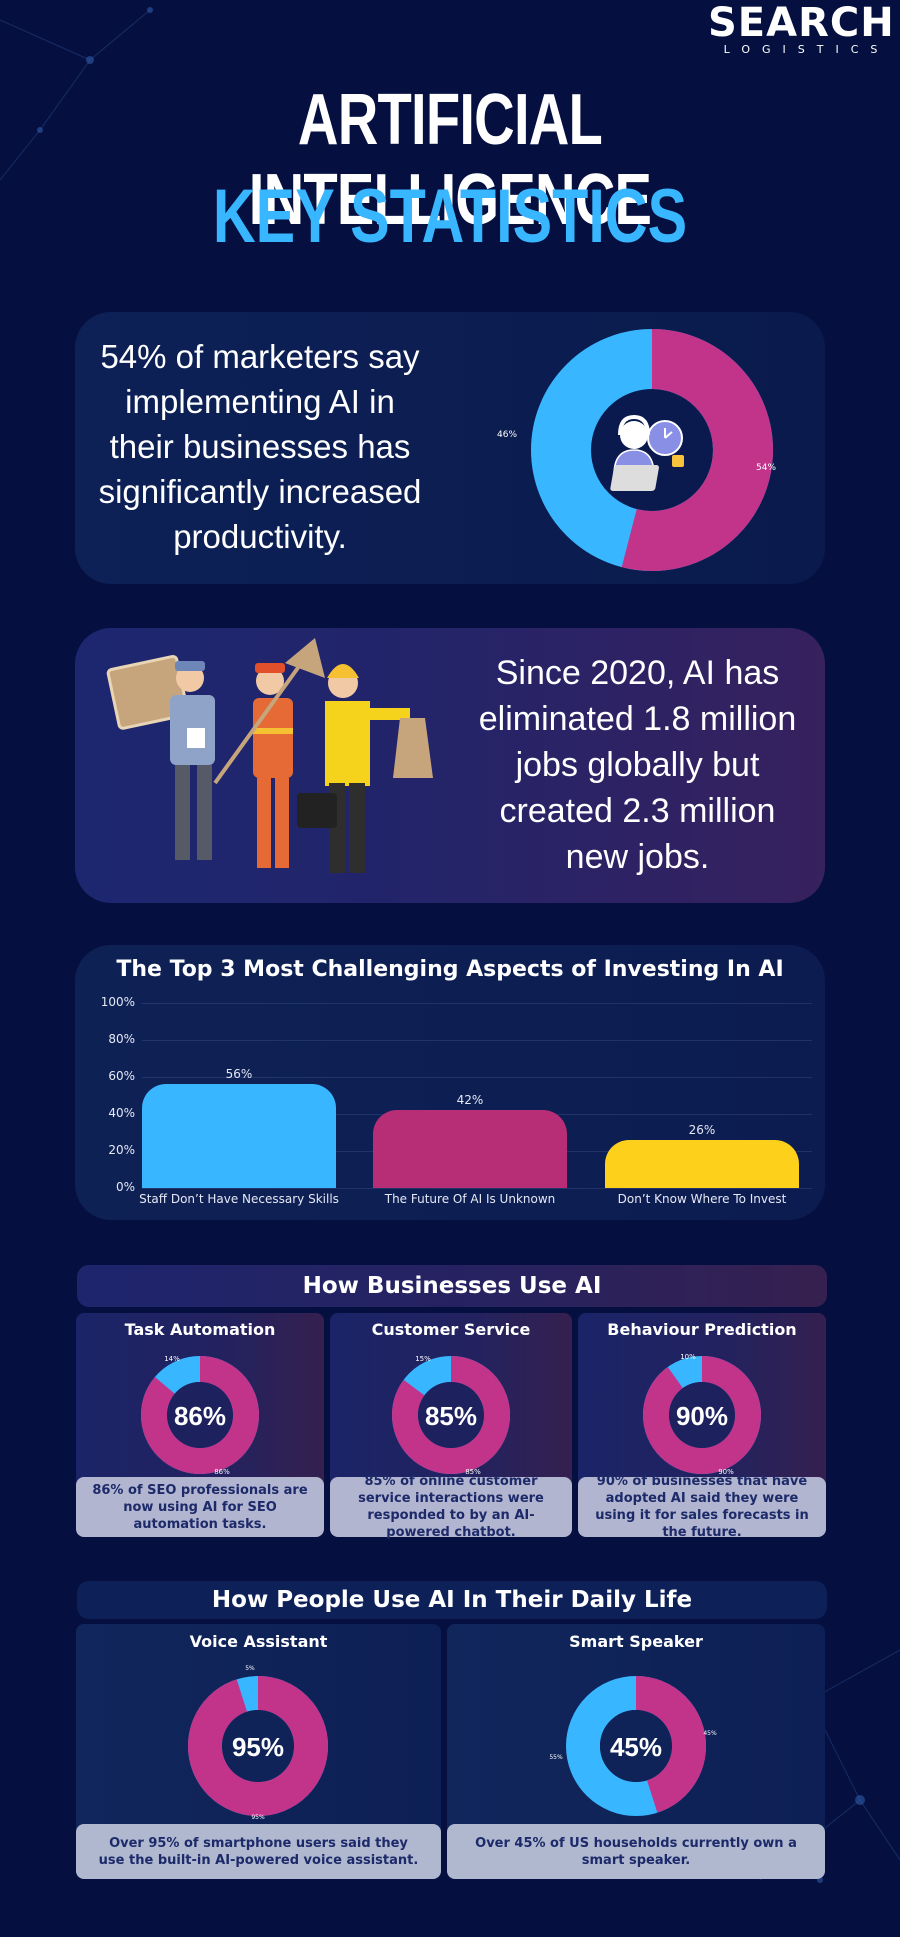 This screenshot has height=1937, width=900. I want to click on svg-text: 10%, so click(688, 1357).